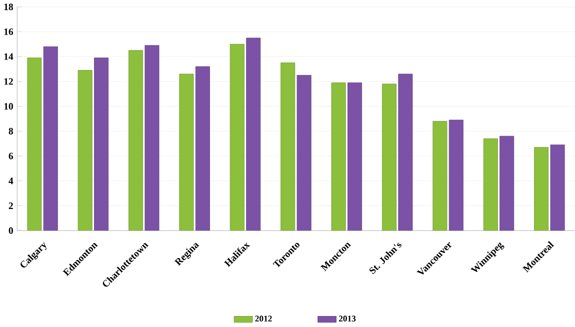  I want to click on y-tick-label: 10, so click(8, 106).